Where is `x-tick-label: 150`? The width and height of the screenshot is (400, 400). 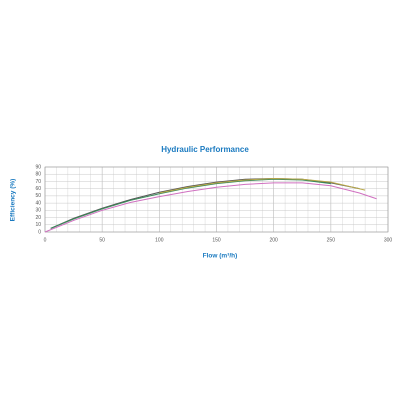
x-tick-label: 150 is located at coordinates (216, 240).